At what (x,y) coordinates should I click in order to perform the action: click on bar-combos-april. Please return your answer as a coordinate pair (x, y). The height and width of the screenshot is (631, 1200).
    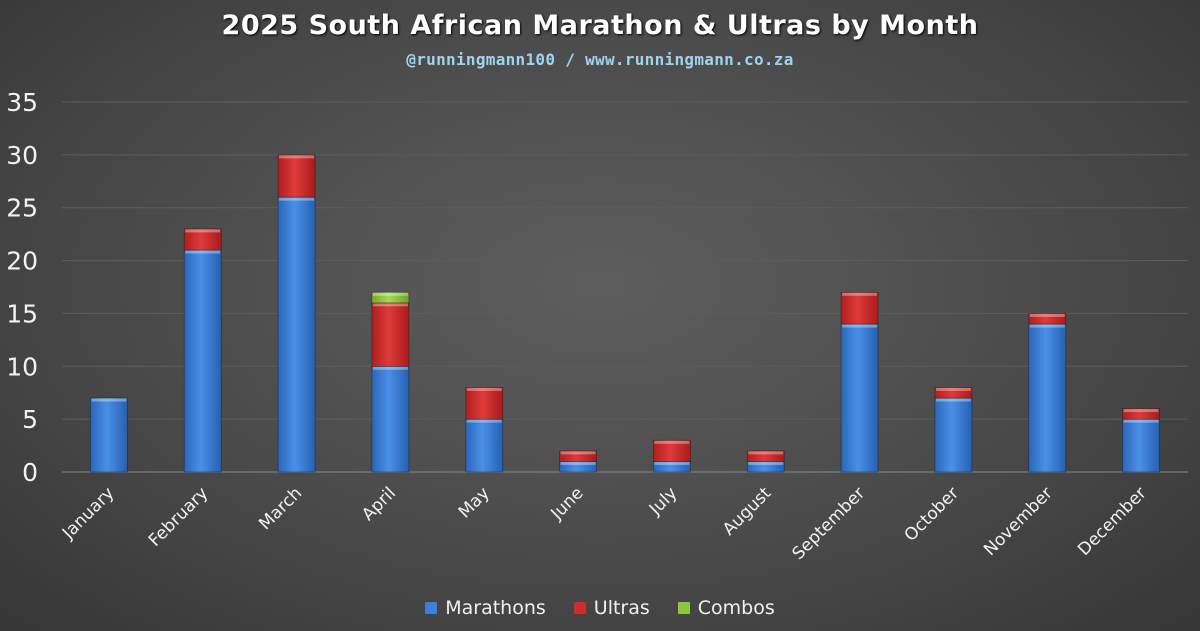
    Looking at the image, I should click on (390, 297).